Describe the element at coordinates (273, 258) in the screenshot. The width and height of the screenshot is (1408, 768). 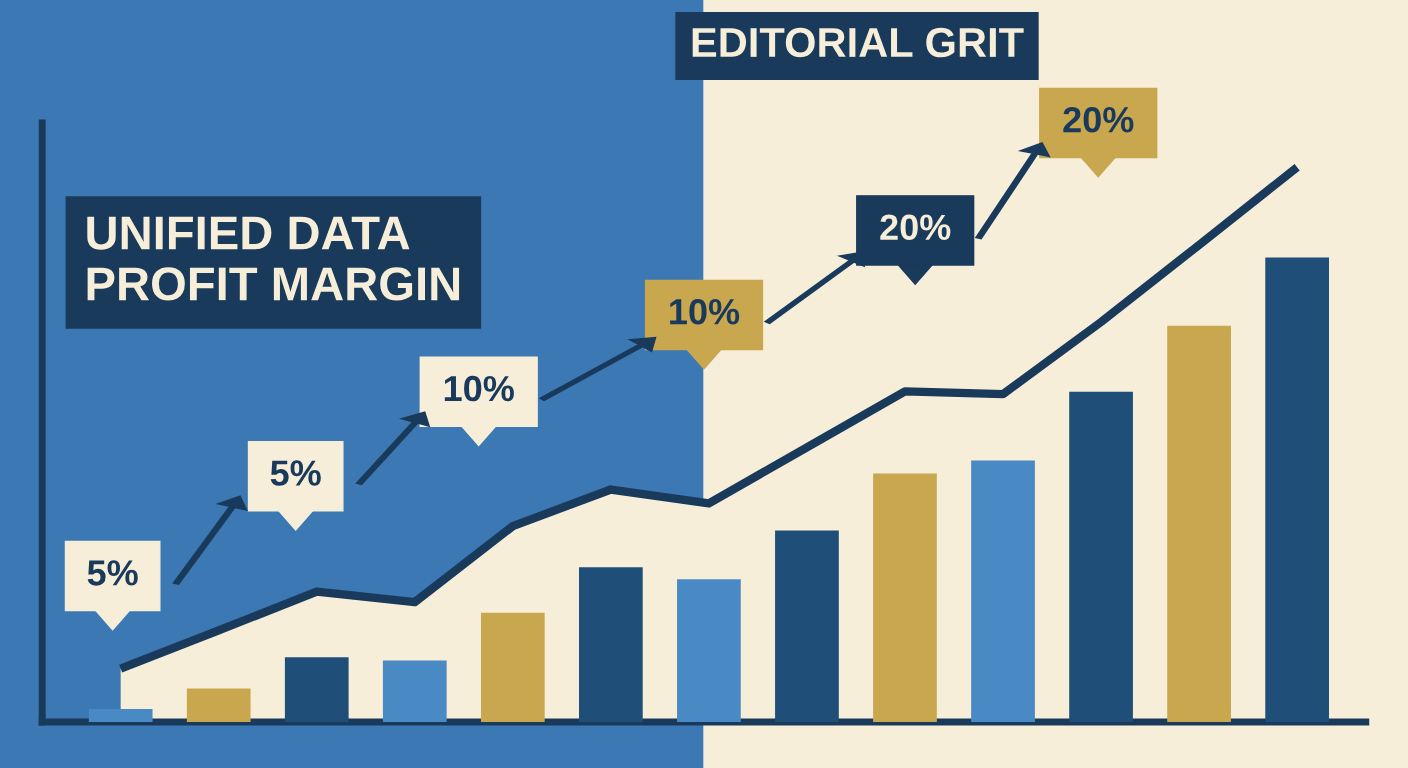
I see `chart-title: UNIFIED DATA PROFIT MARGIN` at that location.